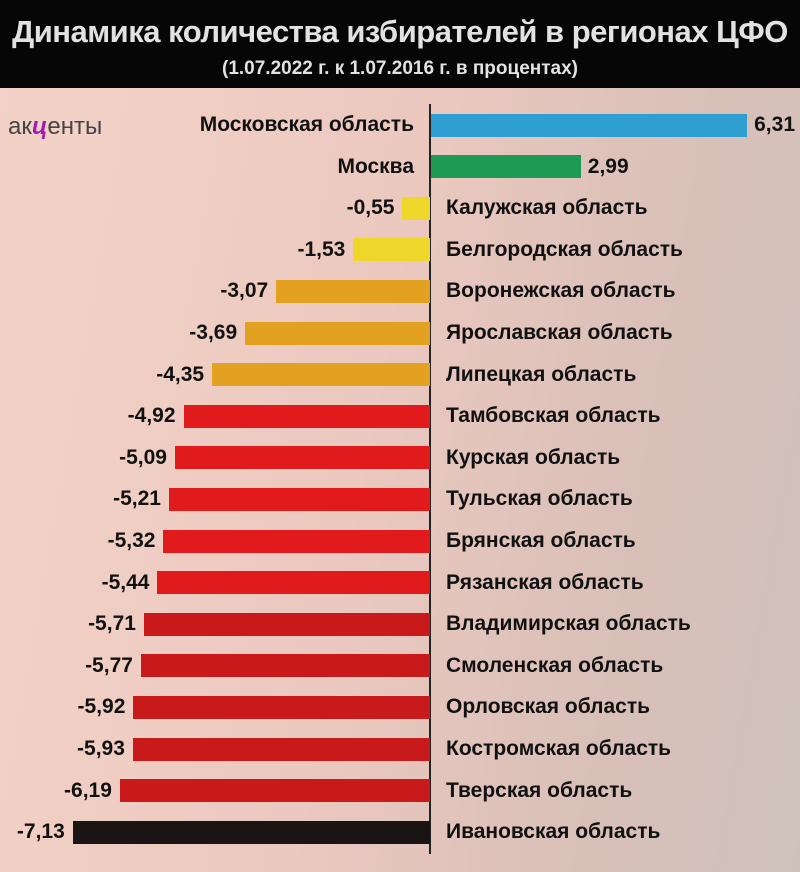  I want to click on logo: акценты, so click(55, 127).